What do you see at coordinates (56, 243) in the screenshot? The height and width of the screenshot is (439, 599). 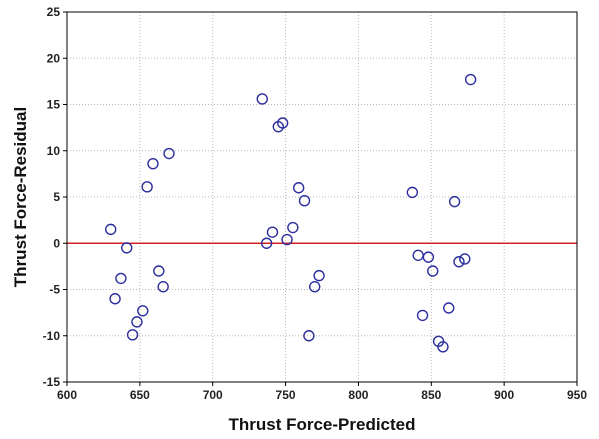 I see `y-tick-label: 0` at bounding box center [56, 243].